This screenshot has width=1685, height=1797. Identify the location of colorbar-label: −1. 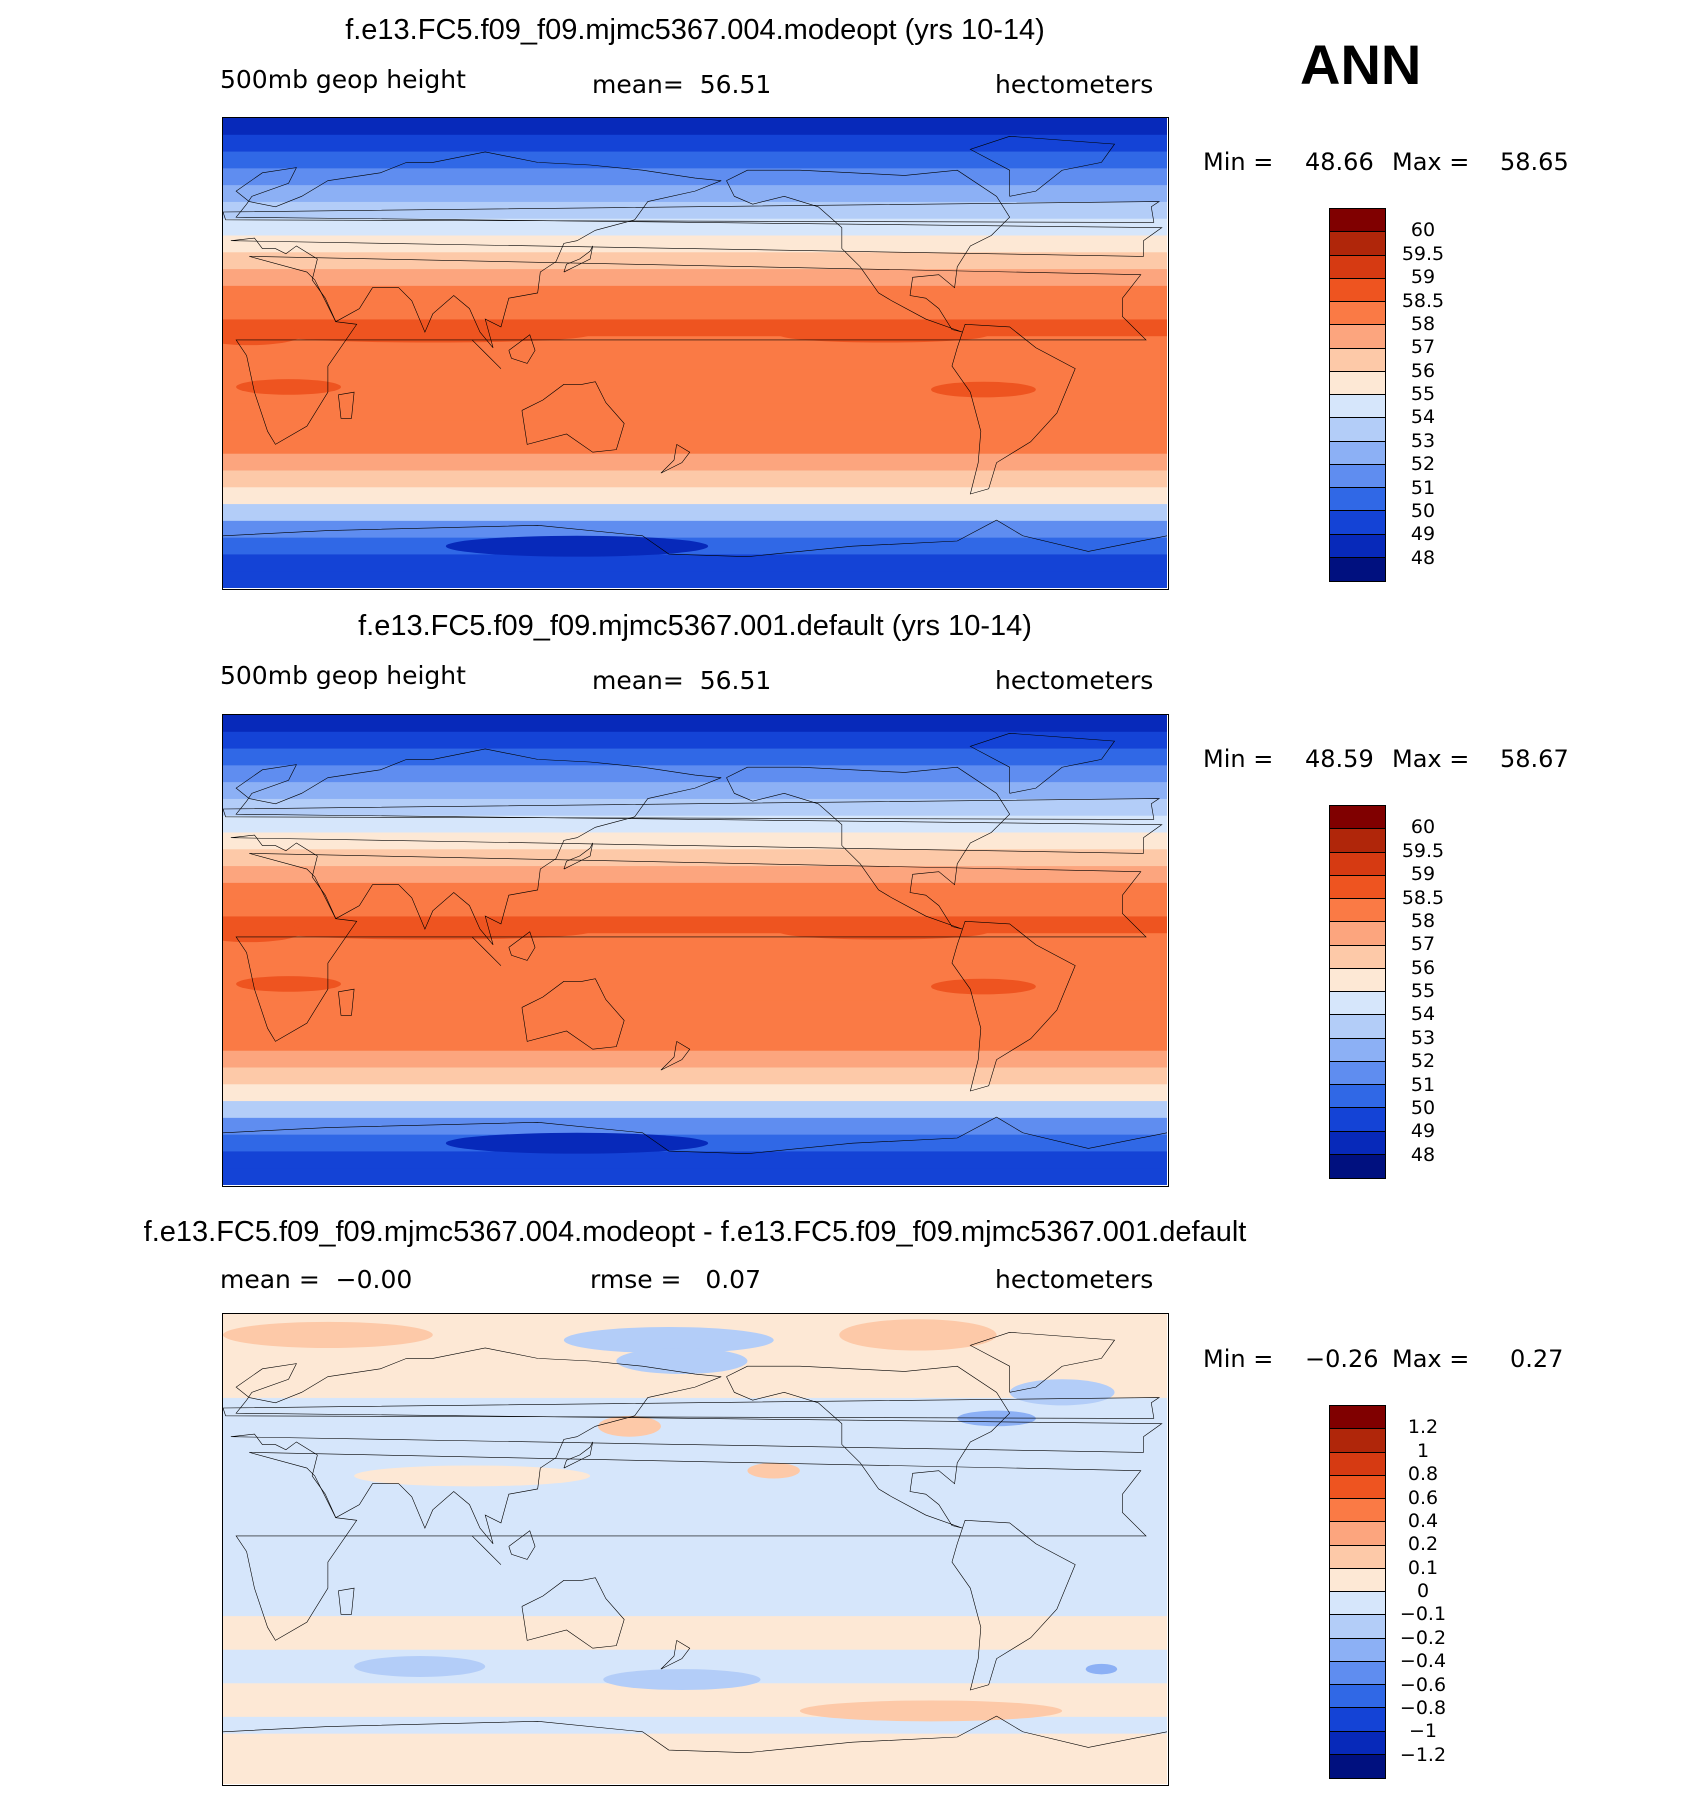
(1422, 1731).